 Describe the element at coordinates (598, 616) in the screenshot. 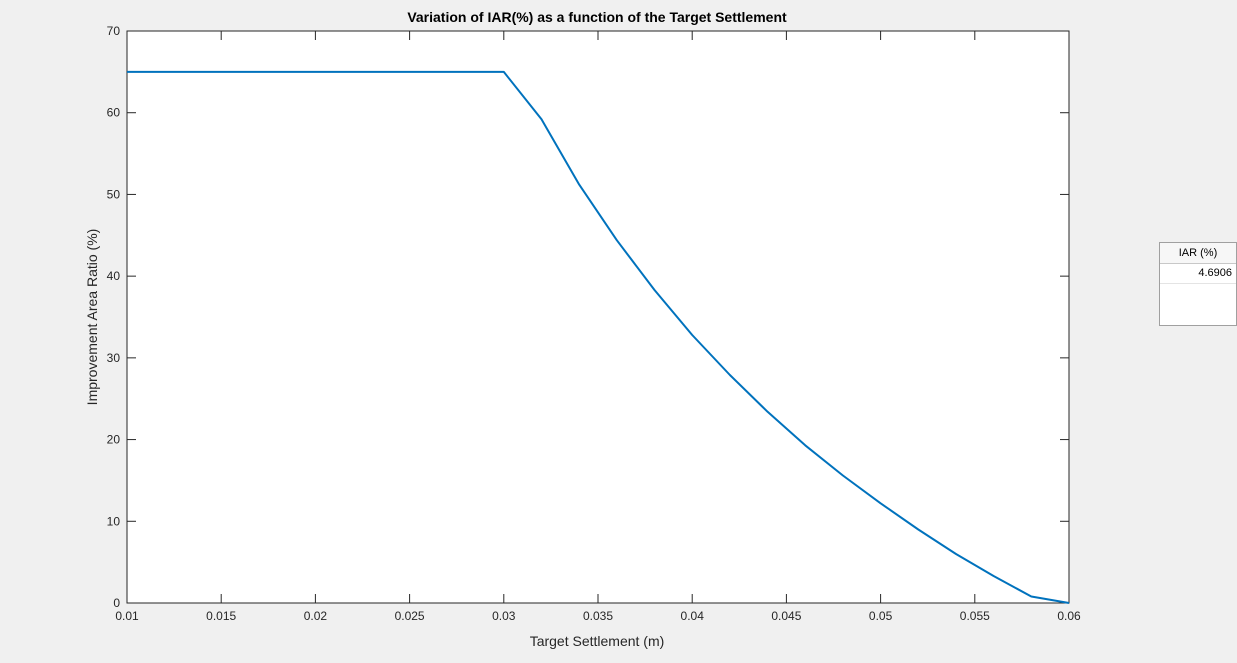

I see `x-tick-label: 0.035` at that location.